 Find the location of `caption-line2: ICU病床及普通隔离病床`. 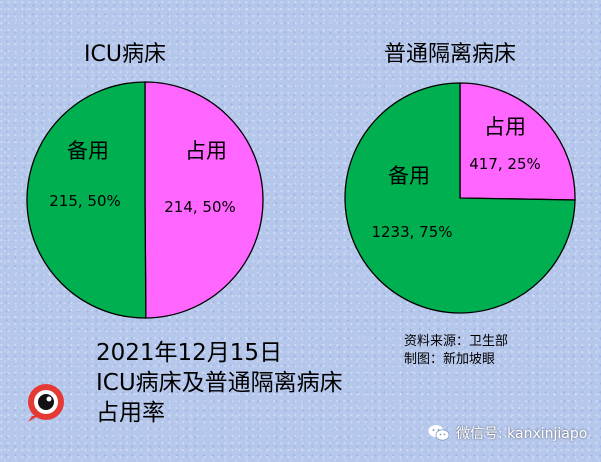

caption-line2: ICU病床及普通隔离病床 is located at coordinates (219, 383).